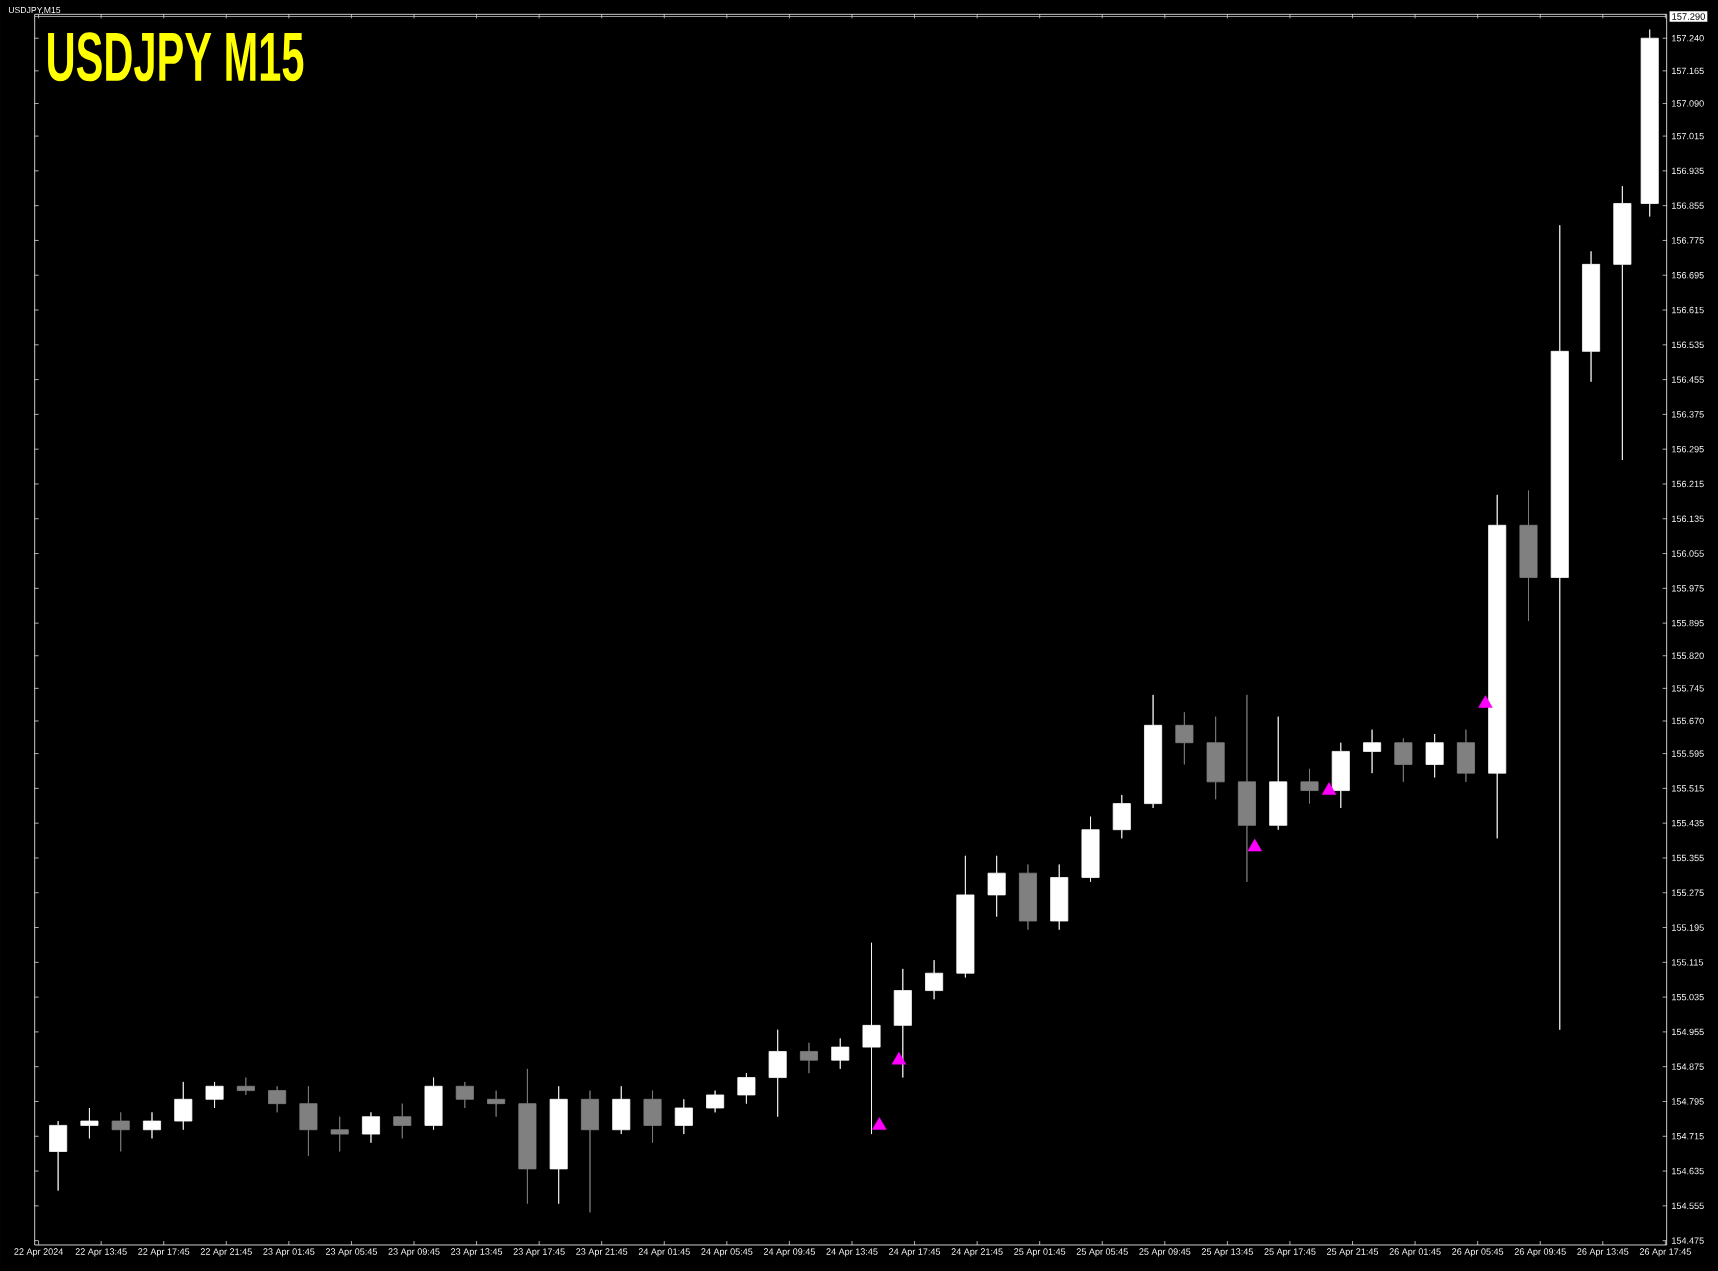 The height and width of the screenshot is (1271, 1718). What do you see at coordinates (1688, 205) in the screenshot?
I see `y-tick-label: 156.855` at bounding box center [1688, 205].